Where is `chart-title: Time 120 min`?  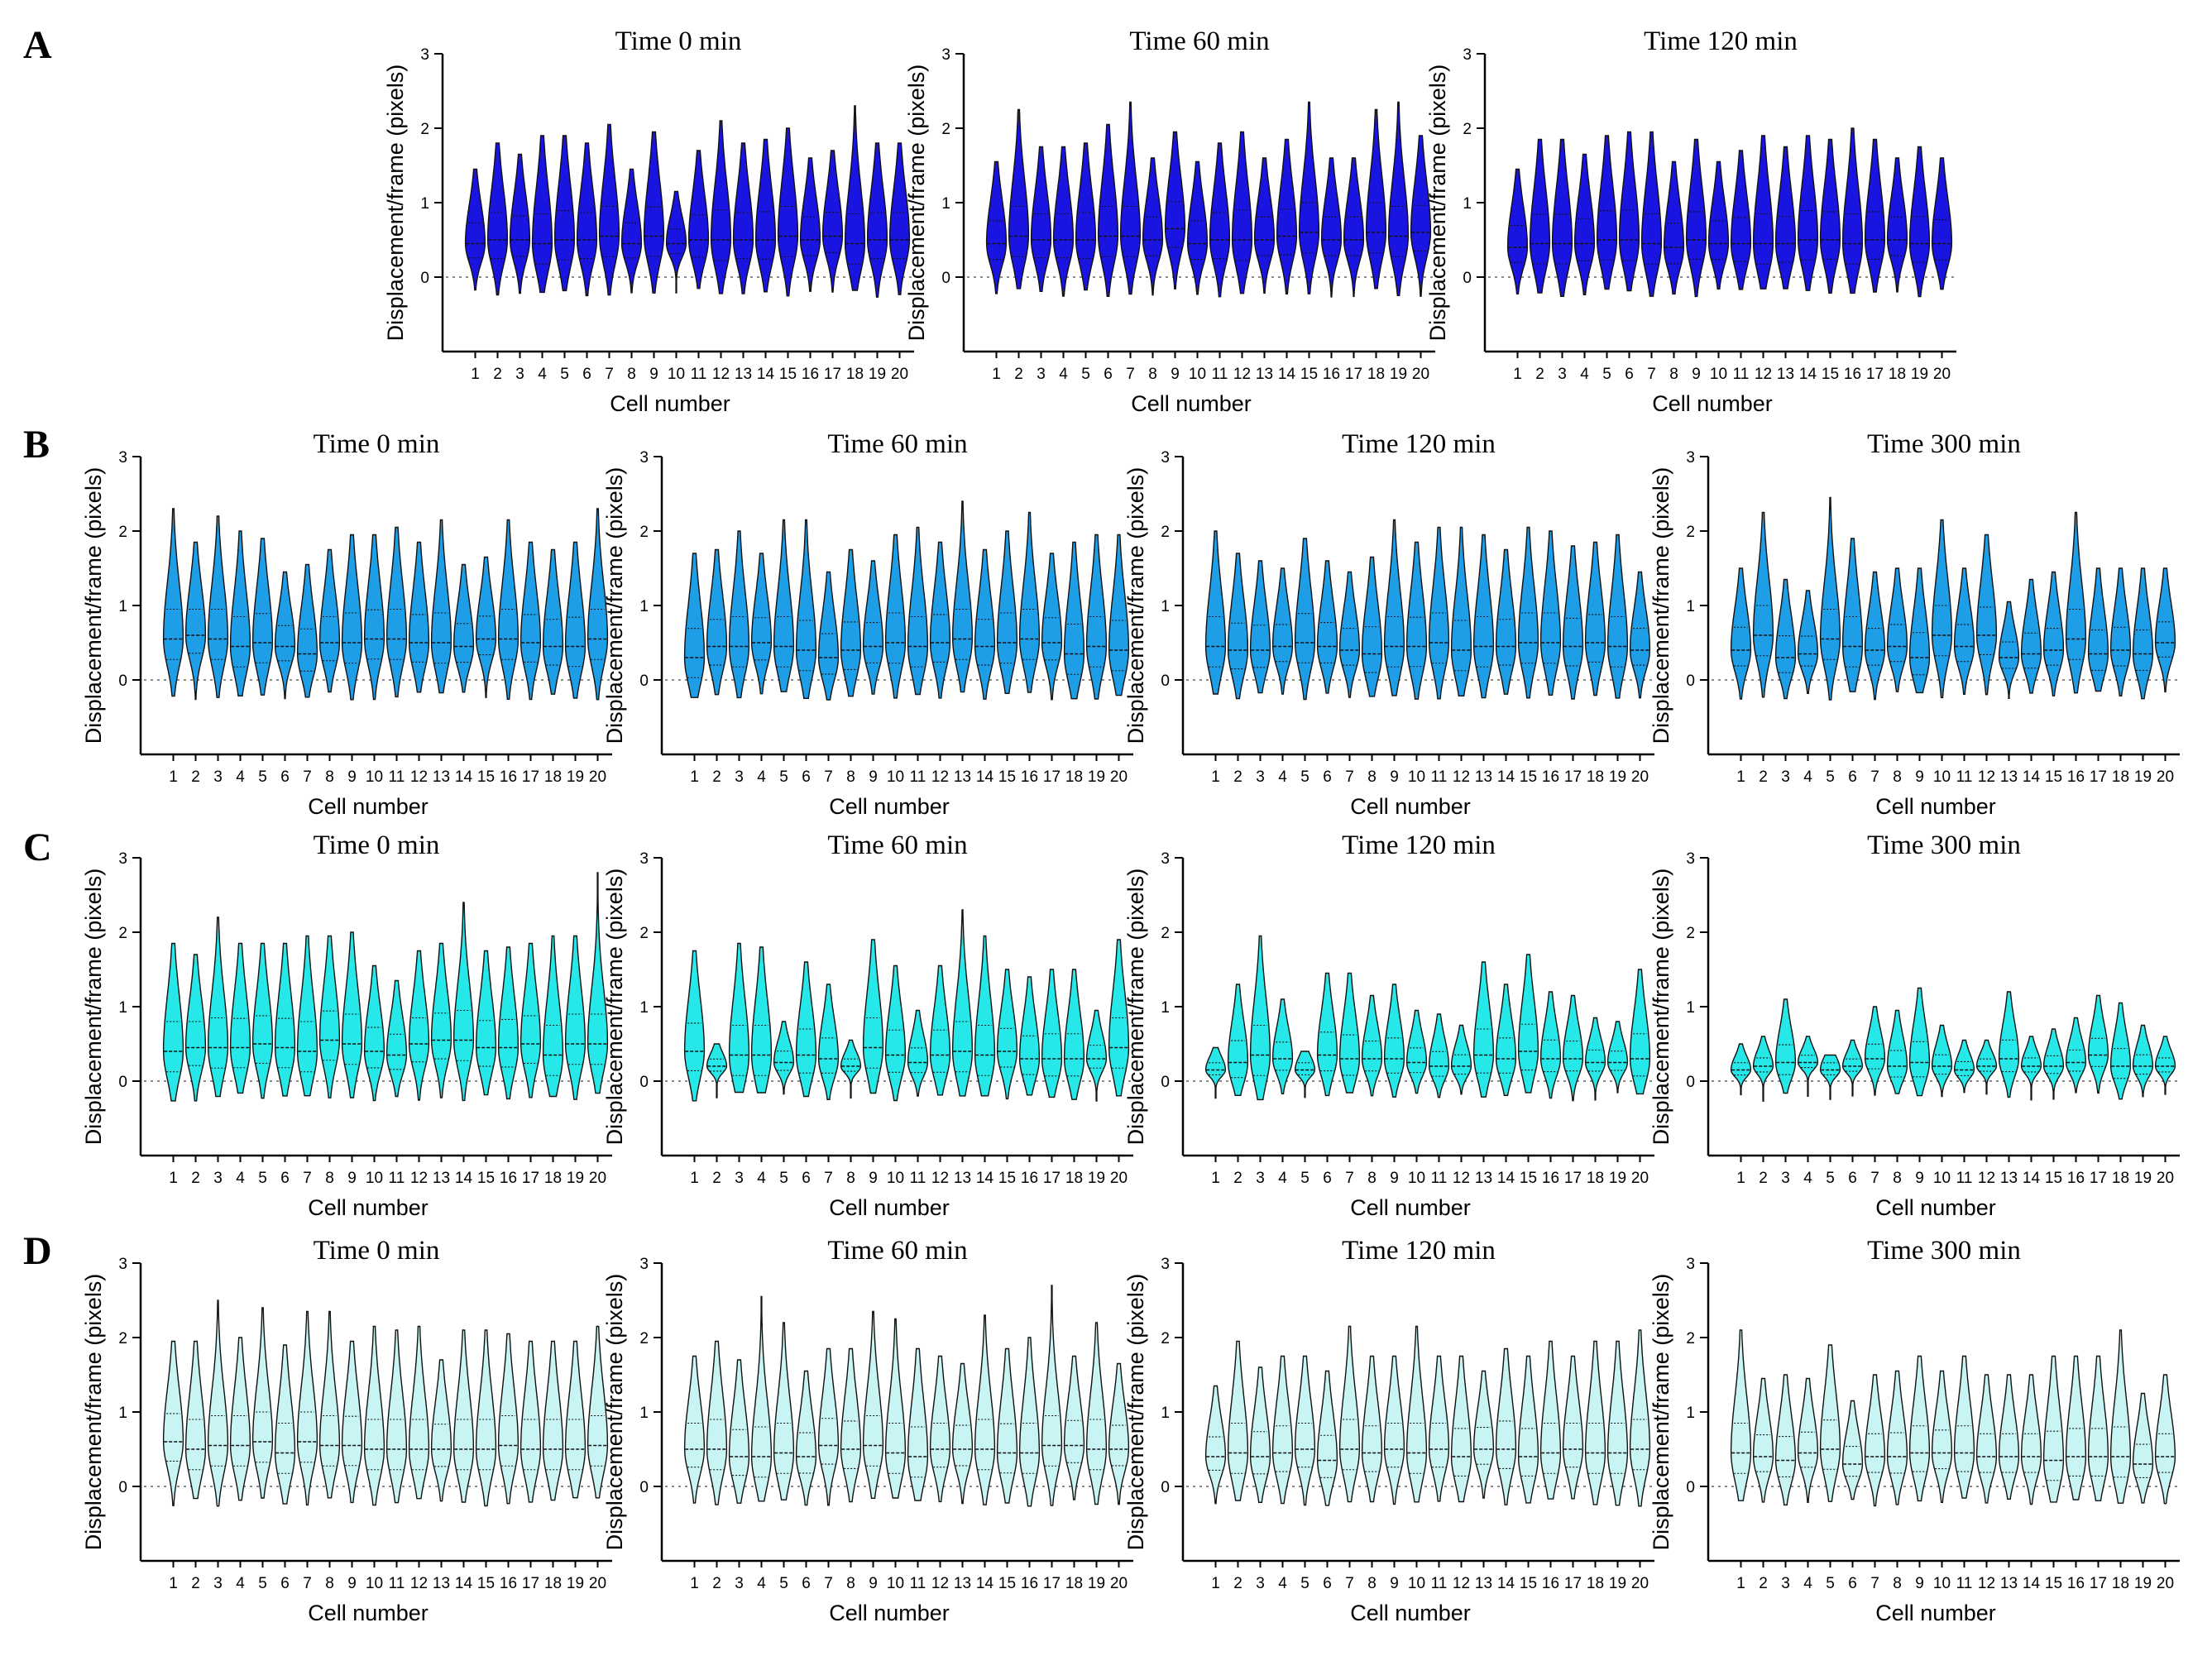 chart-title: Time 120 min is located at coordinates (1419, 444).